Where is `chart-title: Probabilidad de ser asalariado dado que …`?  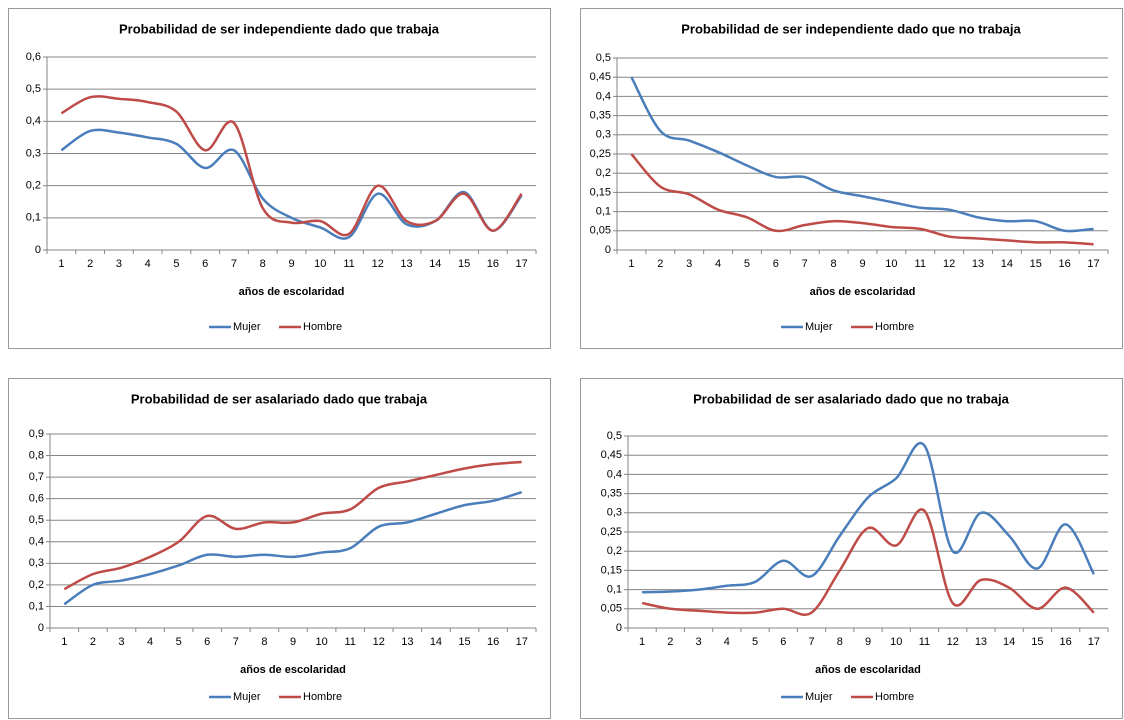
chart-title: Probabilidad de ser asalariado dado que … is located at coordinates (279, 398).